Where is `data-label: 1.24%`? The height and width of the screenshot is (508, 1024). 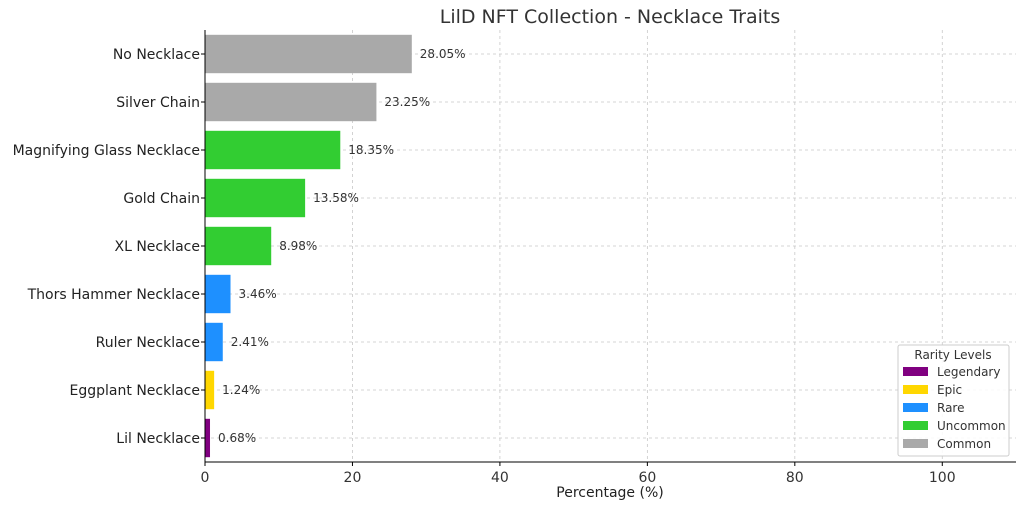 data-label: 1.24% is located at coordinates (241, 390).